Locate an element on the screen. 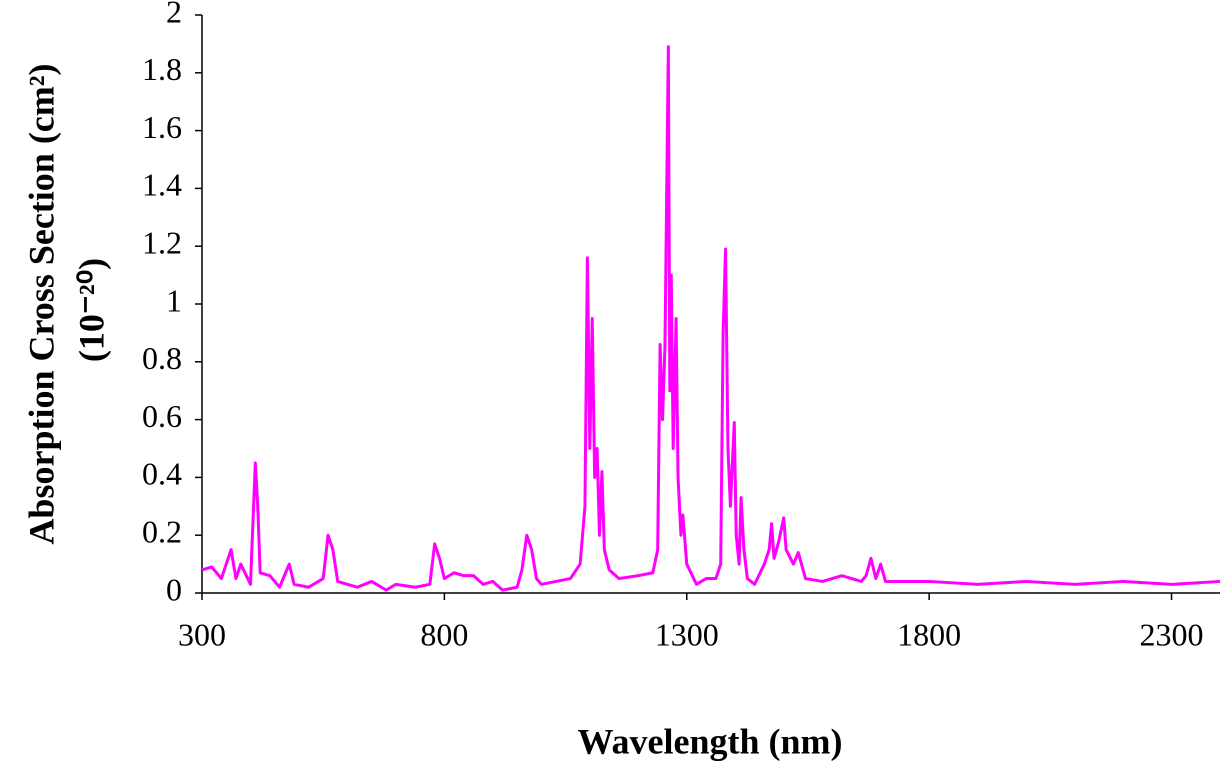 This screenshot has height=780, width=1231. y-tick-label: 1 is located at coordinates (174, 300).